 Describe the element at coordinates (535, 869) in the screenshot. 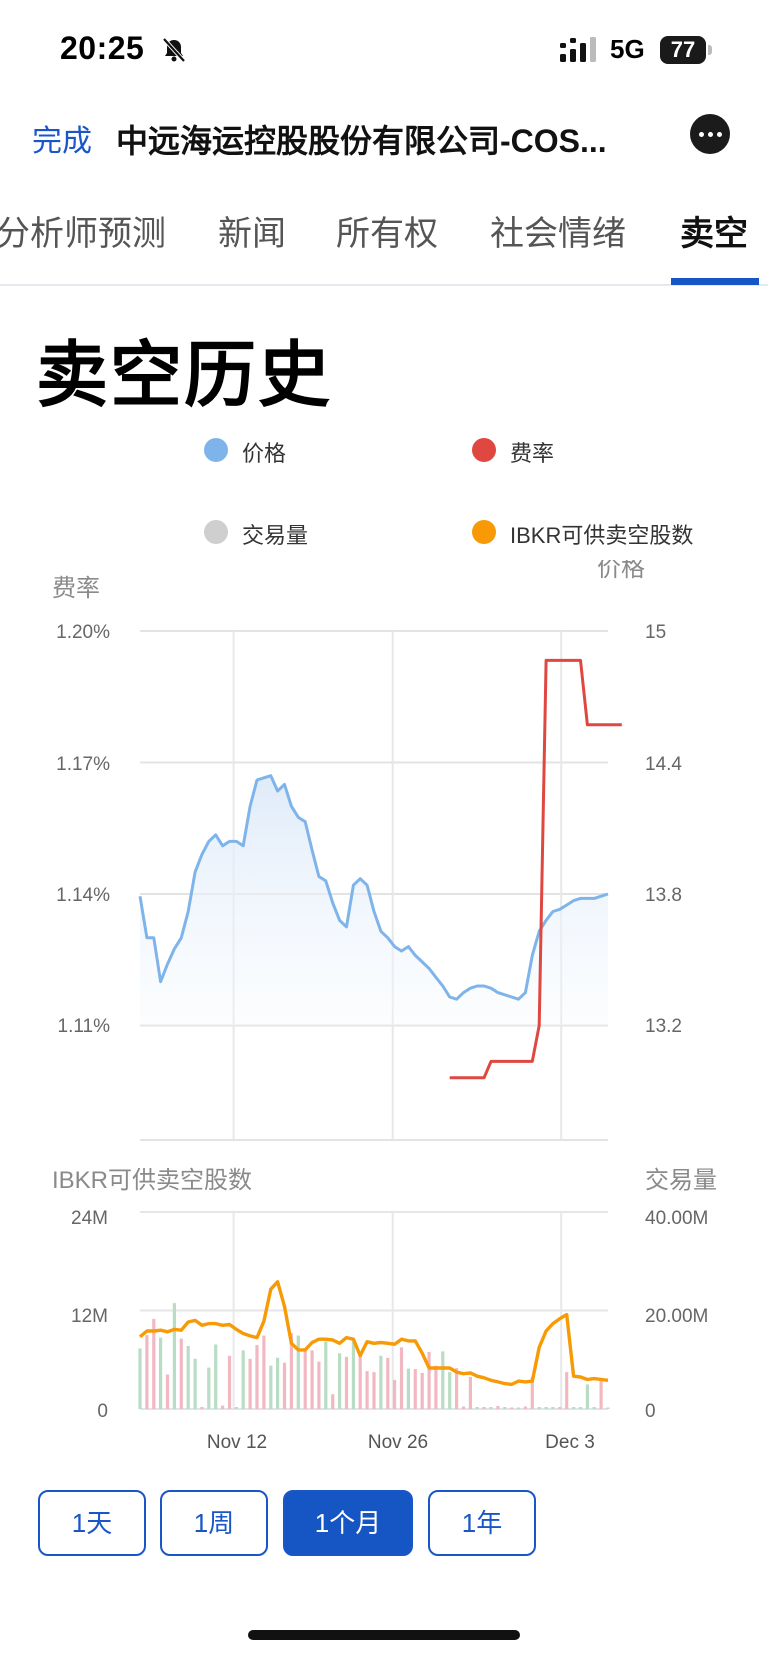

I see `rate-line` at that location.